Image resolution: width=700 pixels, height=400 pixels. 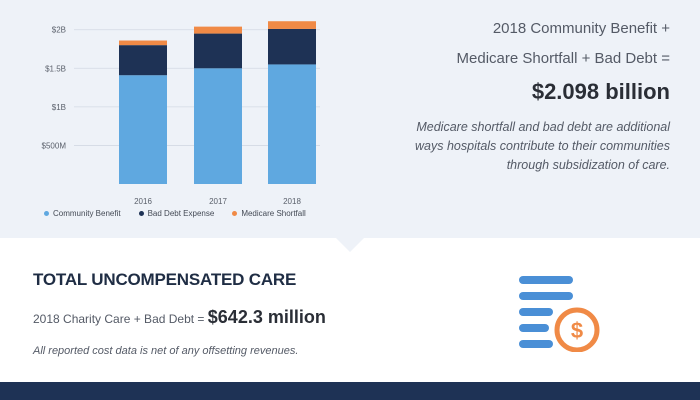 What do you see at coordinates (87, 213) in the screenshot?
I see `legend-label: Community Benefit` at bounding box center [87, 213].